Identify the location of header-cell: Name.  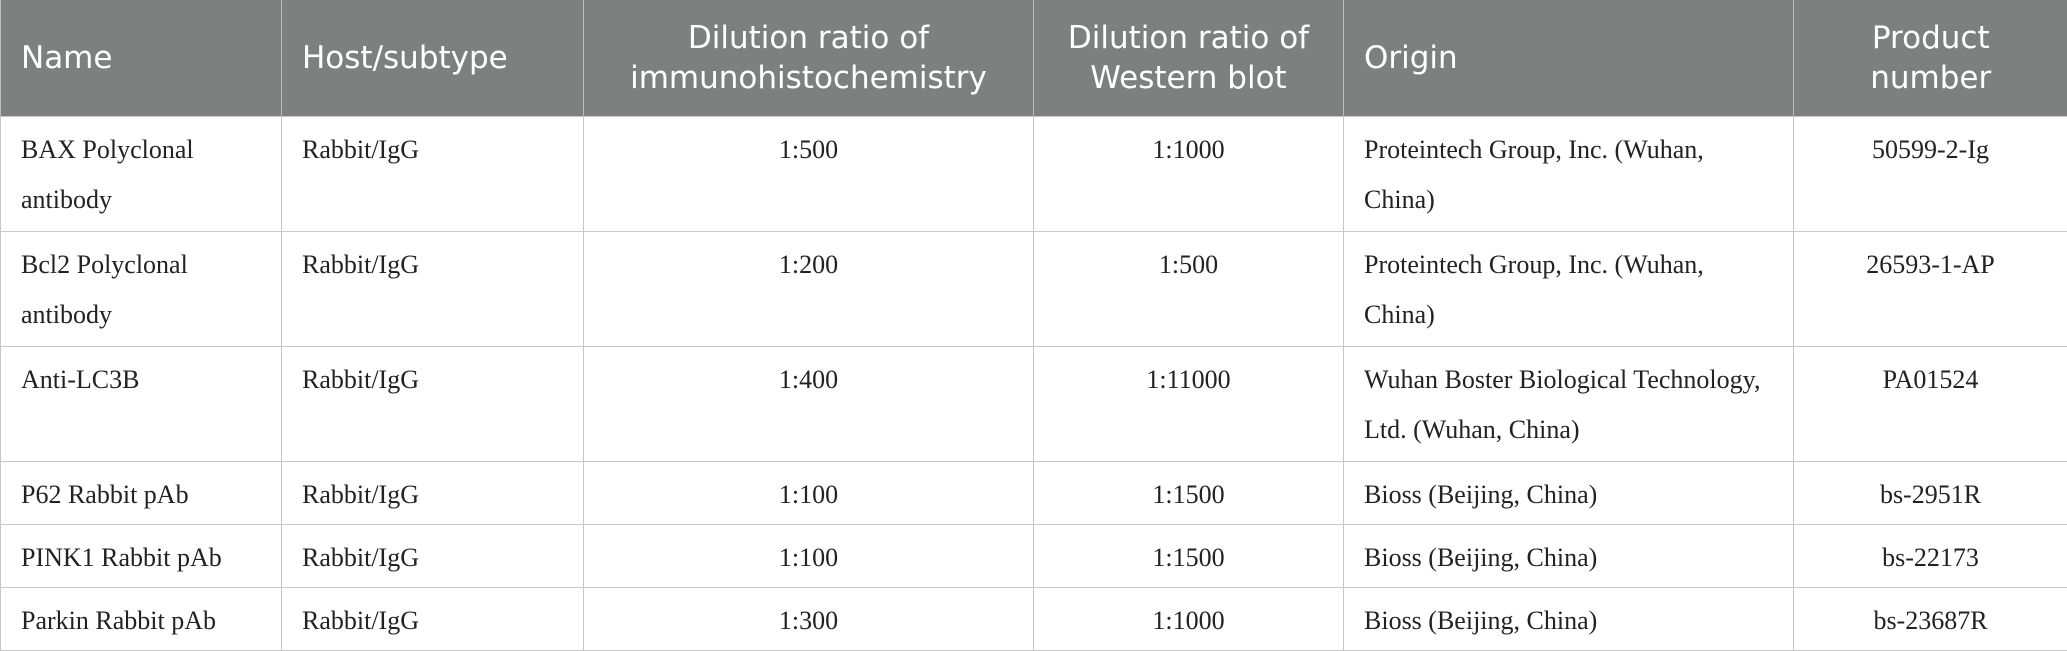
(141, 58).